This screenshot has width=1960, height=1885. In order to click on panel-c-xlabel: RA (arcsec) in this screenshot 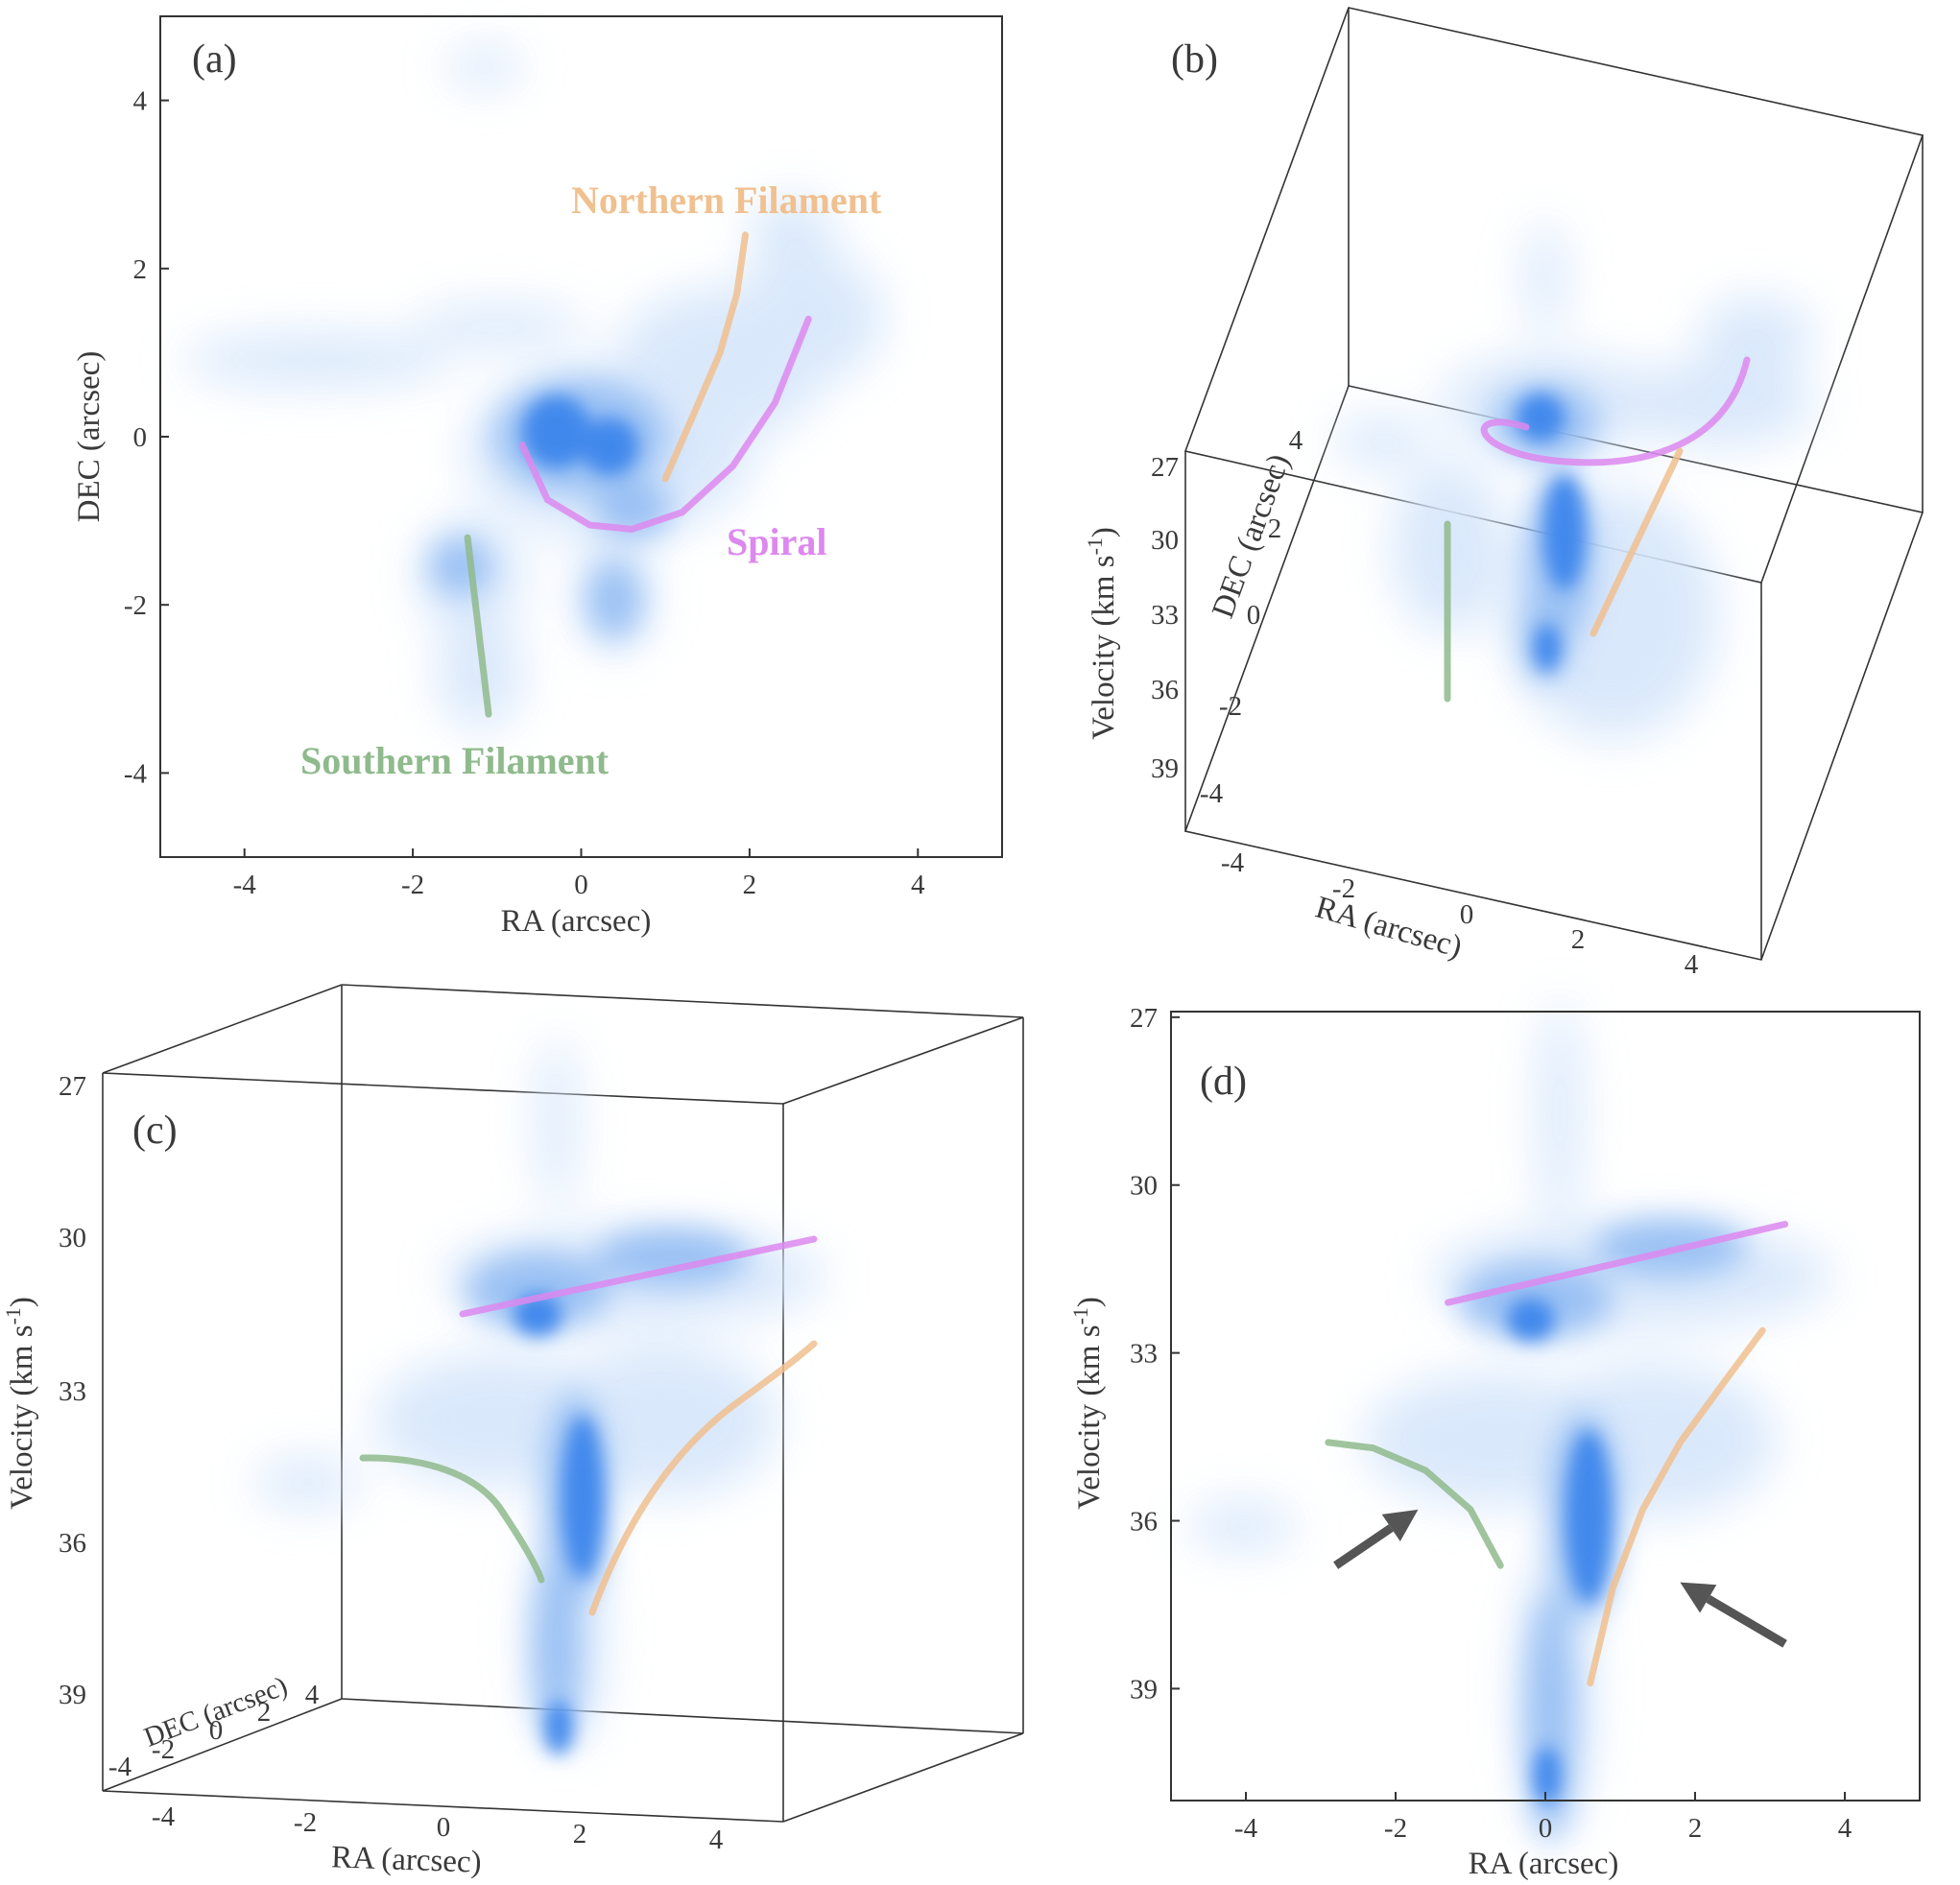, I will do `click(406, 1859)`.